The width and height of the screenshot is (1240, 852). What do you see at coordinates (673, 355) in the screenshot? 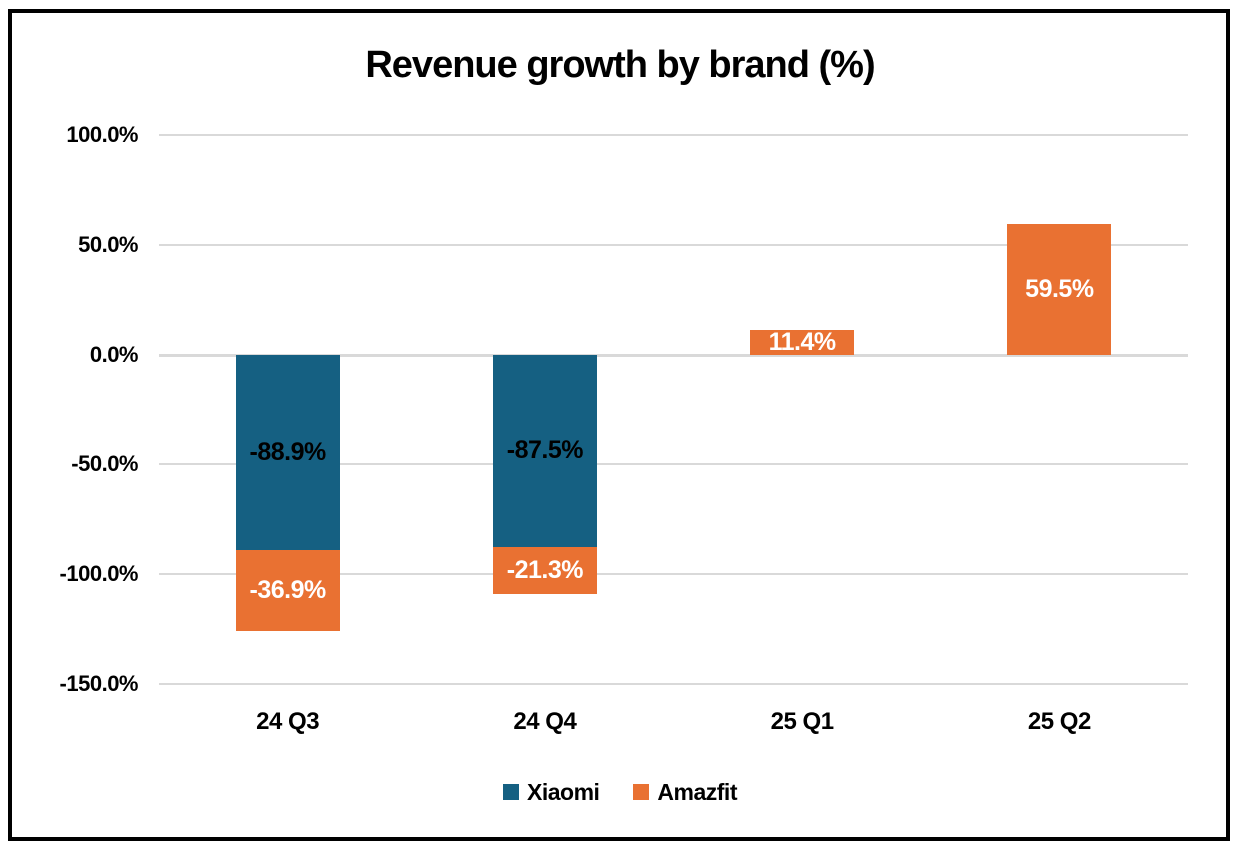
I see `gridline-zero` at bounding box center [673, 355].